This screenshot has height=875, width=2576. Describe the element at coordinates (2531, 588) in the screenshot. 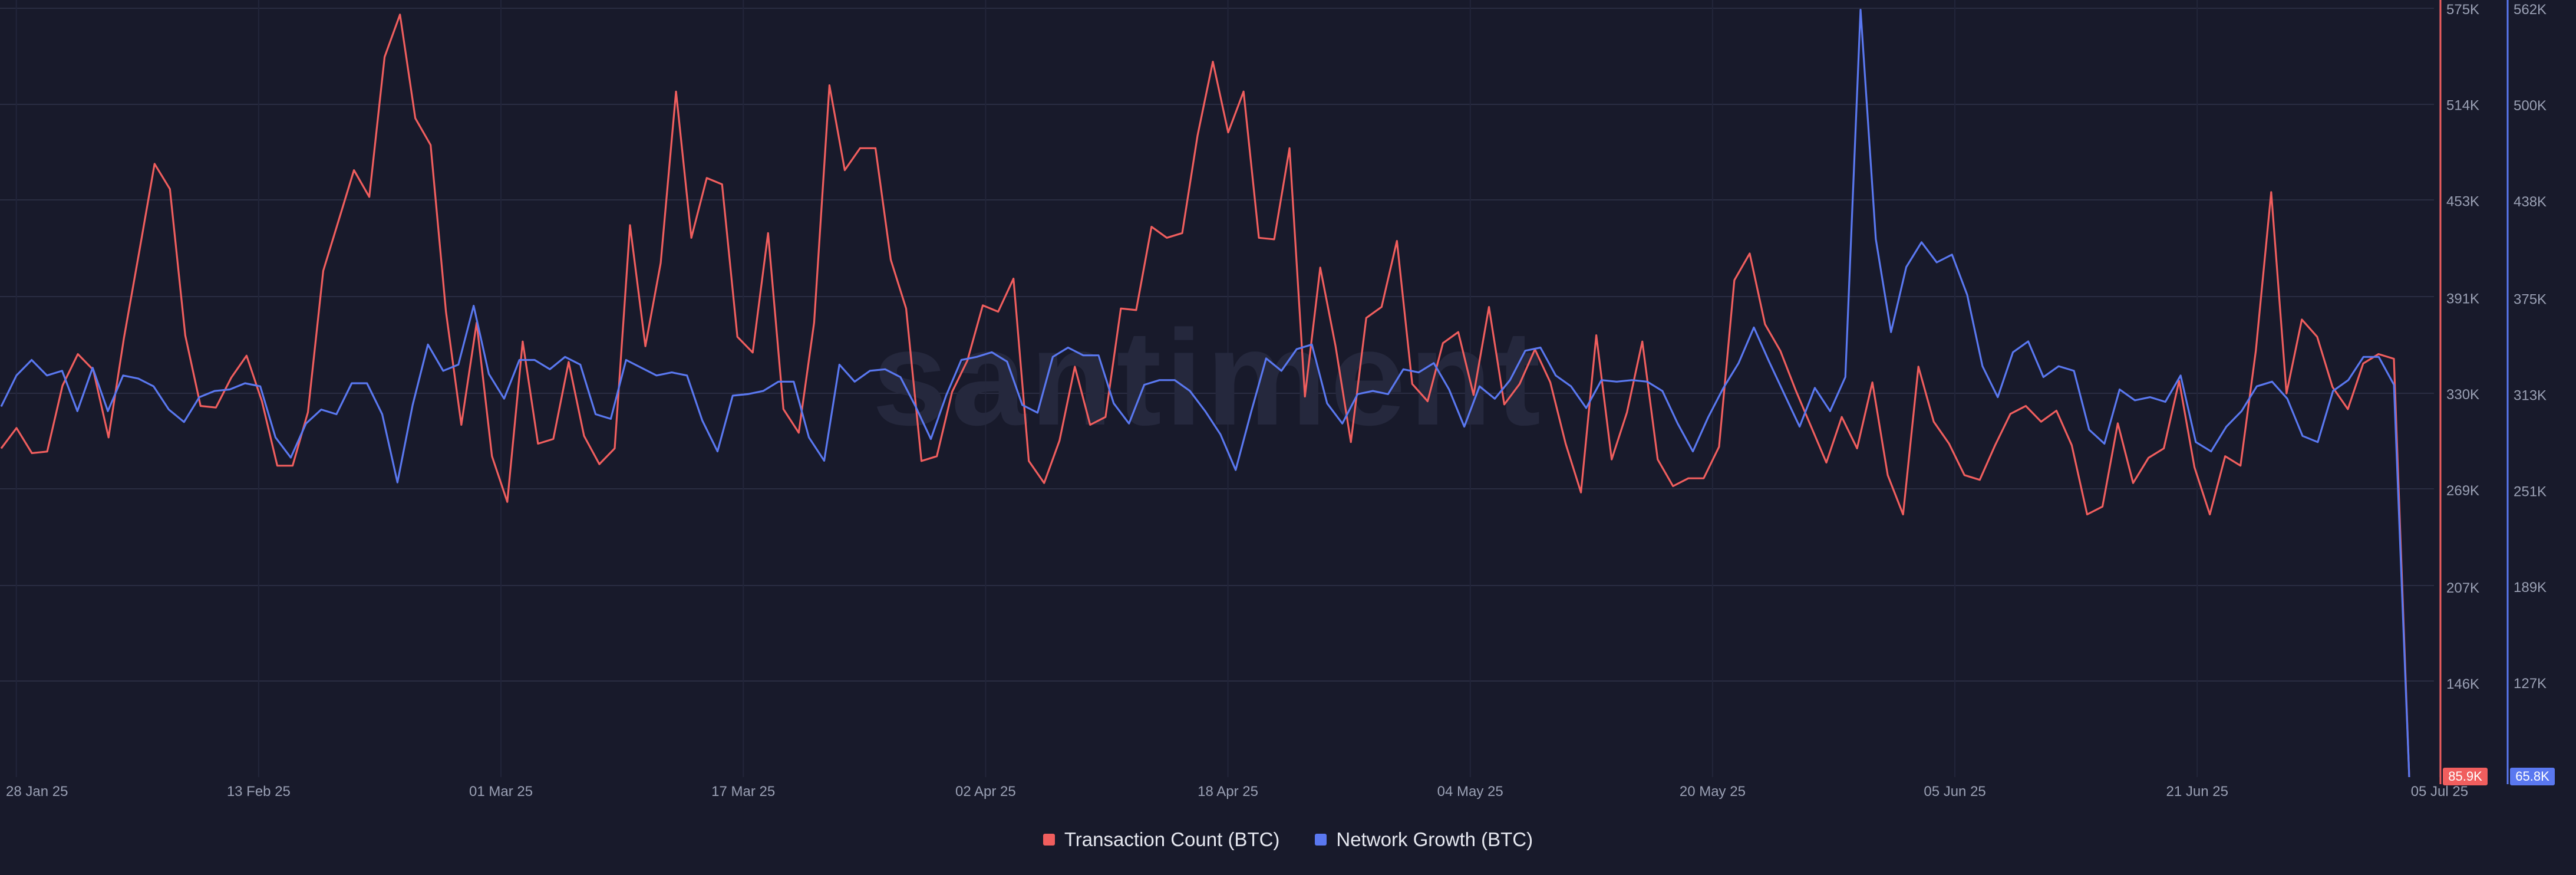

I see `axis-tick-label-right-6: 189K` at that location.